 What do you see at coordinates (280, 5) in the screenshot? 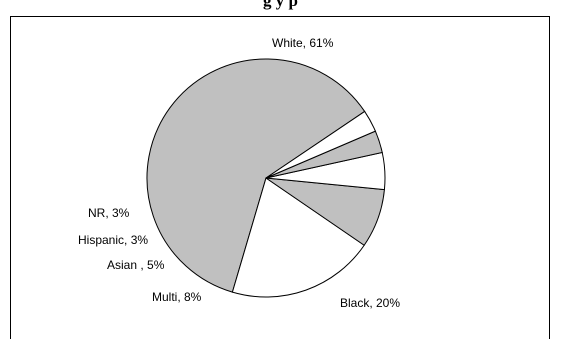
I see `chart-title: g y p` at bounding box center [280, 5].